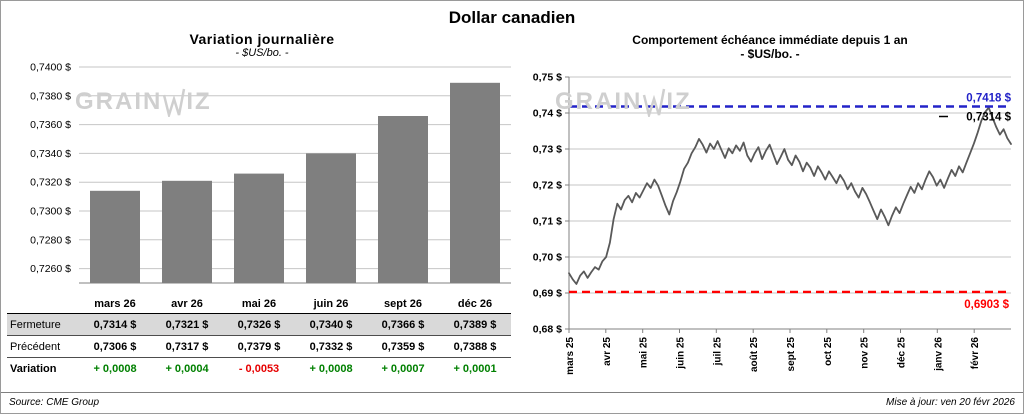 The height and width of the screenshot is (414, 1024). What do you see at coordinates (50, 154) in the screenshot?
I see `bar-y-tick-label: 0,7340 $` at bounding box center [50, 154].